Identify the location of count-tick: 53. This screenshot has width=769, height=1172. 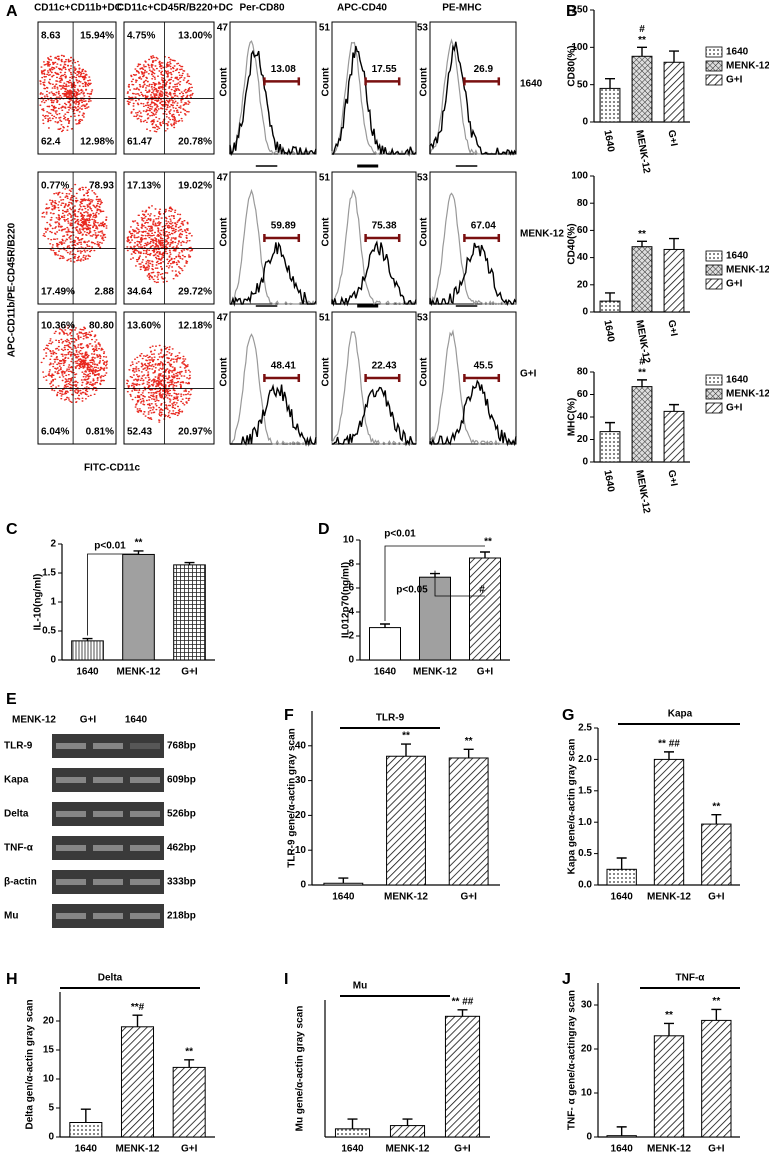
(423, 318).